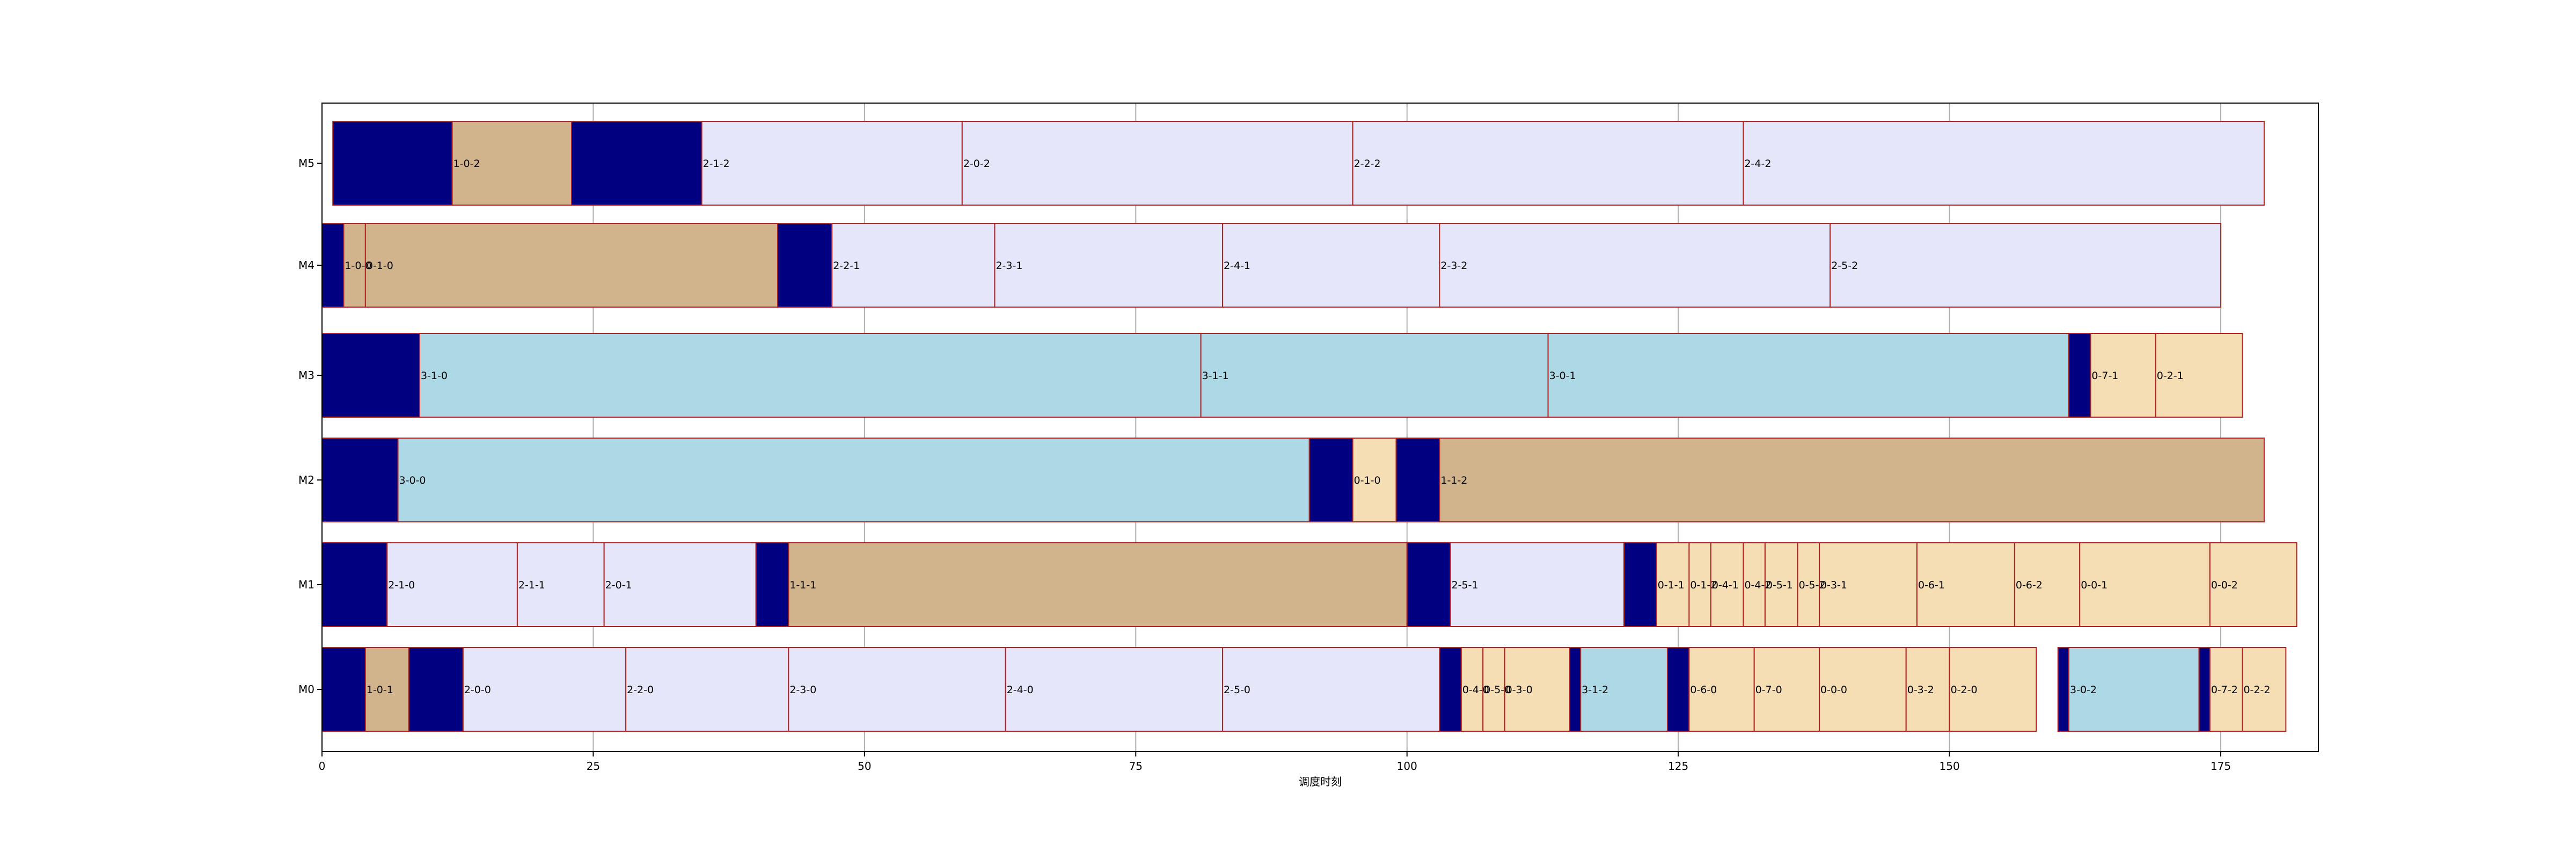 The width and height of the screenshot is (2576, 859). What do you see at coordinates (1237, 690) in the screenshot?
I see `bar-label: 2-5-0` at bounding box center [1237, 690].